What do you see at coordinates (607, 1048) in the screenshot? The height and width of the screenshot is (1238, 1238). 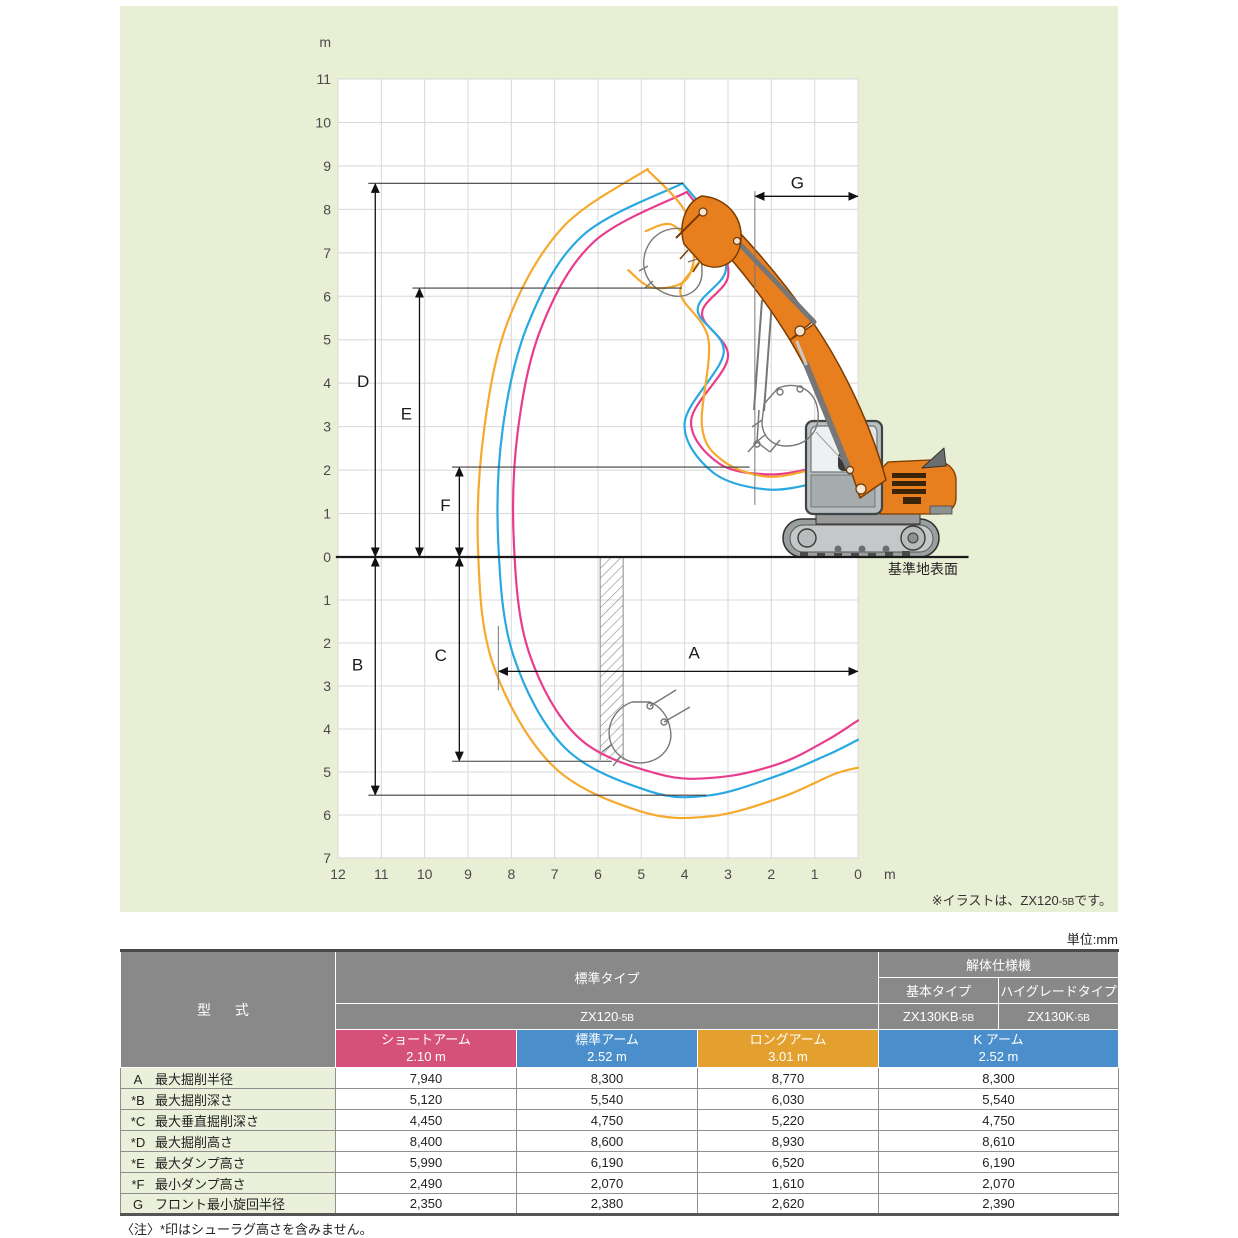 I see `arm-header: 標準アーム 2.52 m` at bounding box center [607, 1048].